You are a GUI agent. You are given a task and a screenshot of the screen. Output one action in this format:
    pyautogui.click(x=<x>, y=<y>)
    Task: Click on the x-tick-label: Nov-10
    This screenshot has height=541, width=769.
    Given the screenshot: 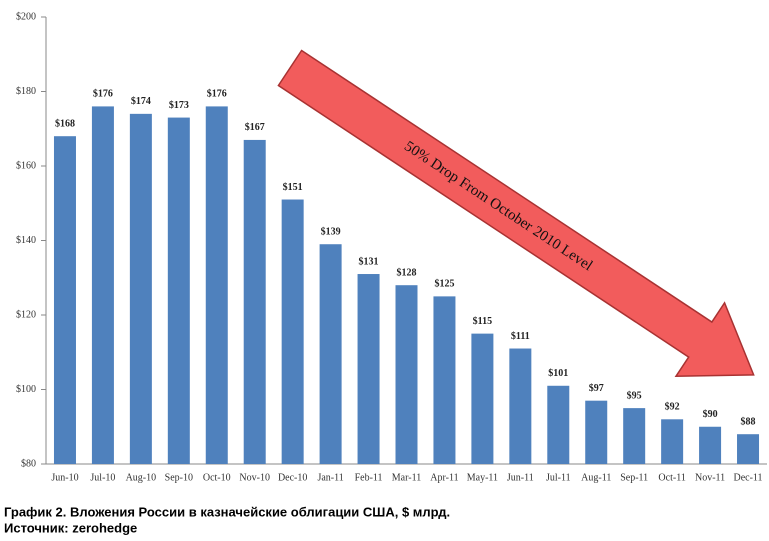 What is the action you would take?
    pyautogui.click(x=254, y=477)
    